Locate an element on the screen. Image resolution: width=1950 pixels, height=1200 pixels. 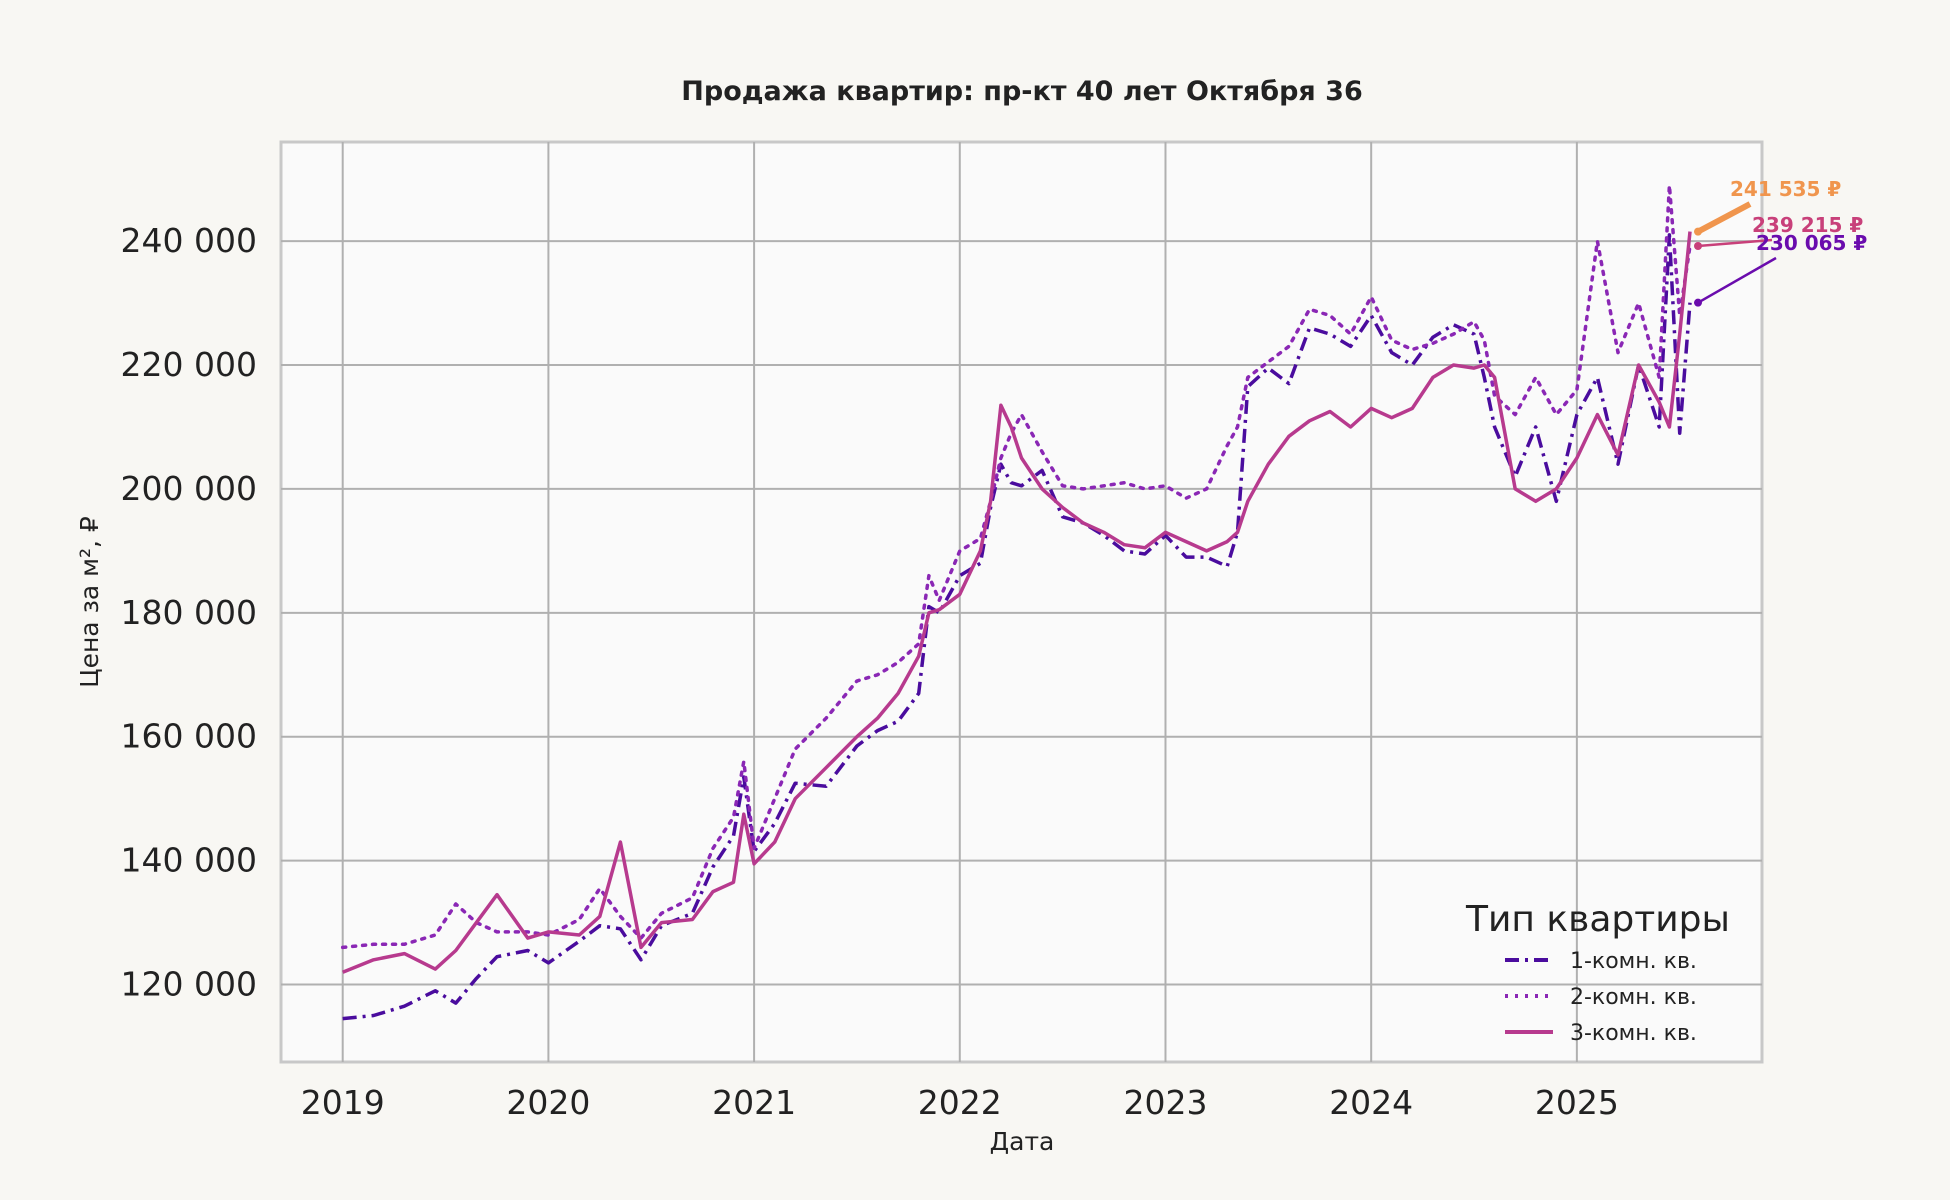
x-tick-label: 2022 is located at coordinates (960, 1102).